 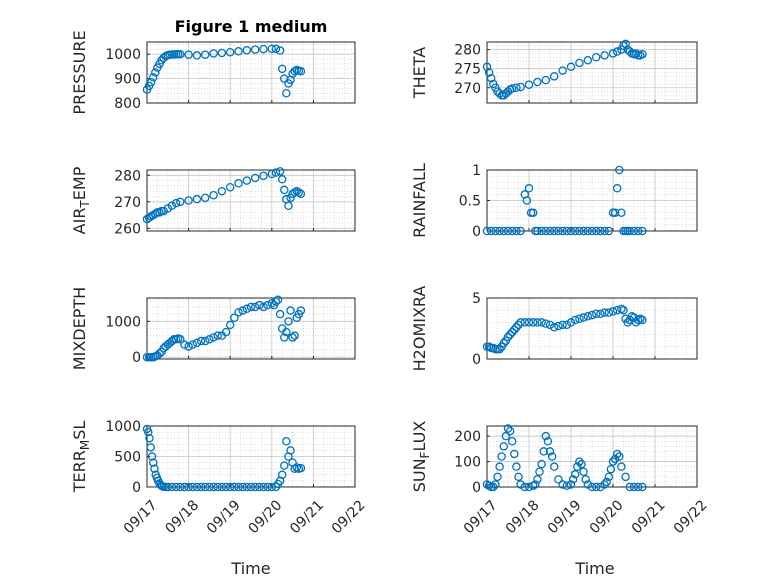 What do you see at coordinates (691, 517) in the screenshot?
I see `x-tick-label: 09/22` at bounding box center [691, 517].